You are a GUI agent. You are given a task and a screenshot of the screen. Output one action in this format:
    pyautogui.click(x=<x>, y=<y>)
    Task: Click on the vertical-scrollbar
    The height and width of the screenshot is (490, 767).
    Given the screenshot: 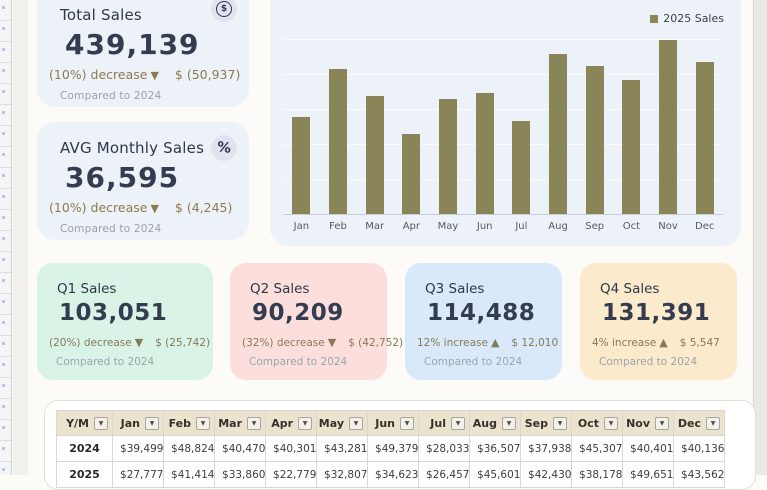 What is the action you would take?
    pyautogui.click(x=760, y=237)
    